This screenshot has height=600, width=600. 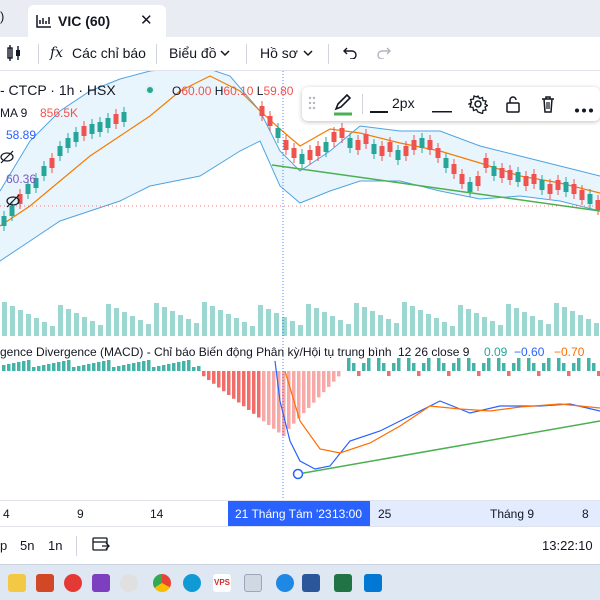 What do you see at coordinates (548, 105) in the screenshot?
I see `trash-icon` at bounding box center [548, 105].